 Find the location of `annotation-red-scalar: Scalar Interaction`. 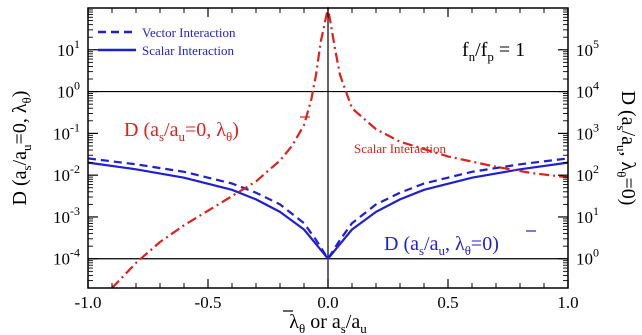

annotation-red-scalar: Scalar Interaction is located at coordinates (400, 148).